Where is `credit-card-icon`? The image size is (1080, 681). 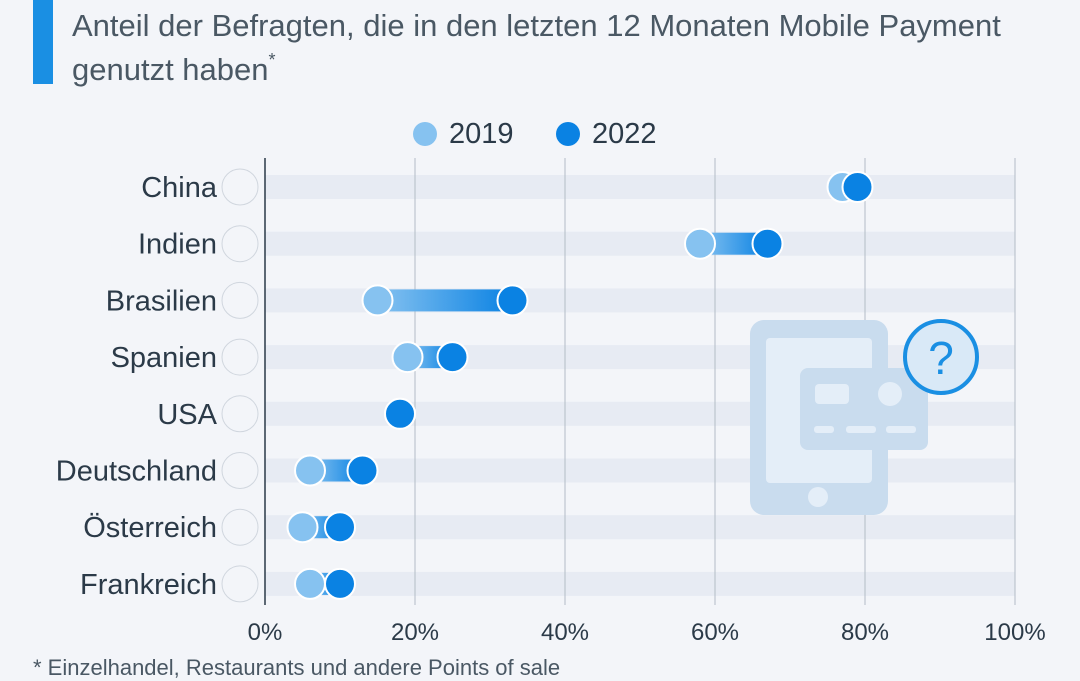 credit-card-icon is located at coordinates (864, 409).